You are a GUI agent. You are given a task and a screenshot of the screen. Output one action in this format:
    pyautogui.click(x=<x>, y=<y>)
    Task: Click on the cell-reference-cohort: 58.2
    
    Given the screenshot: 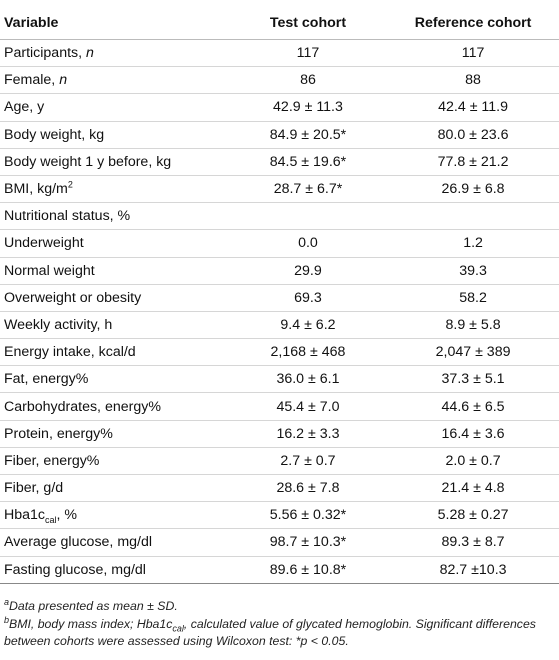 What is the action you would take?
    pyautogui.click(x=473, y=298)
    